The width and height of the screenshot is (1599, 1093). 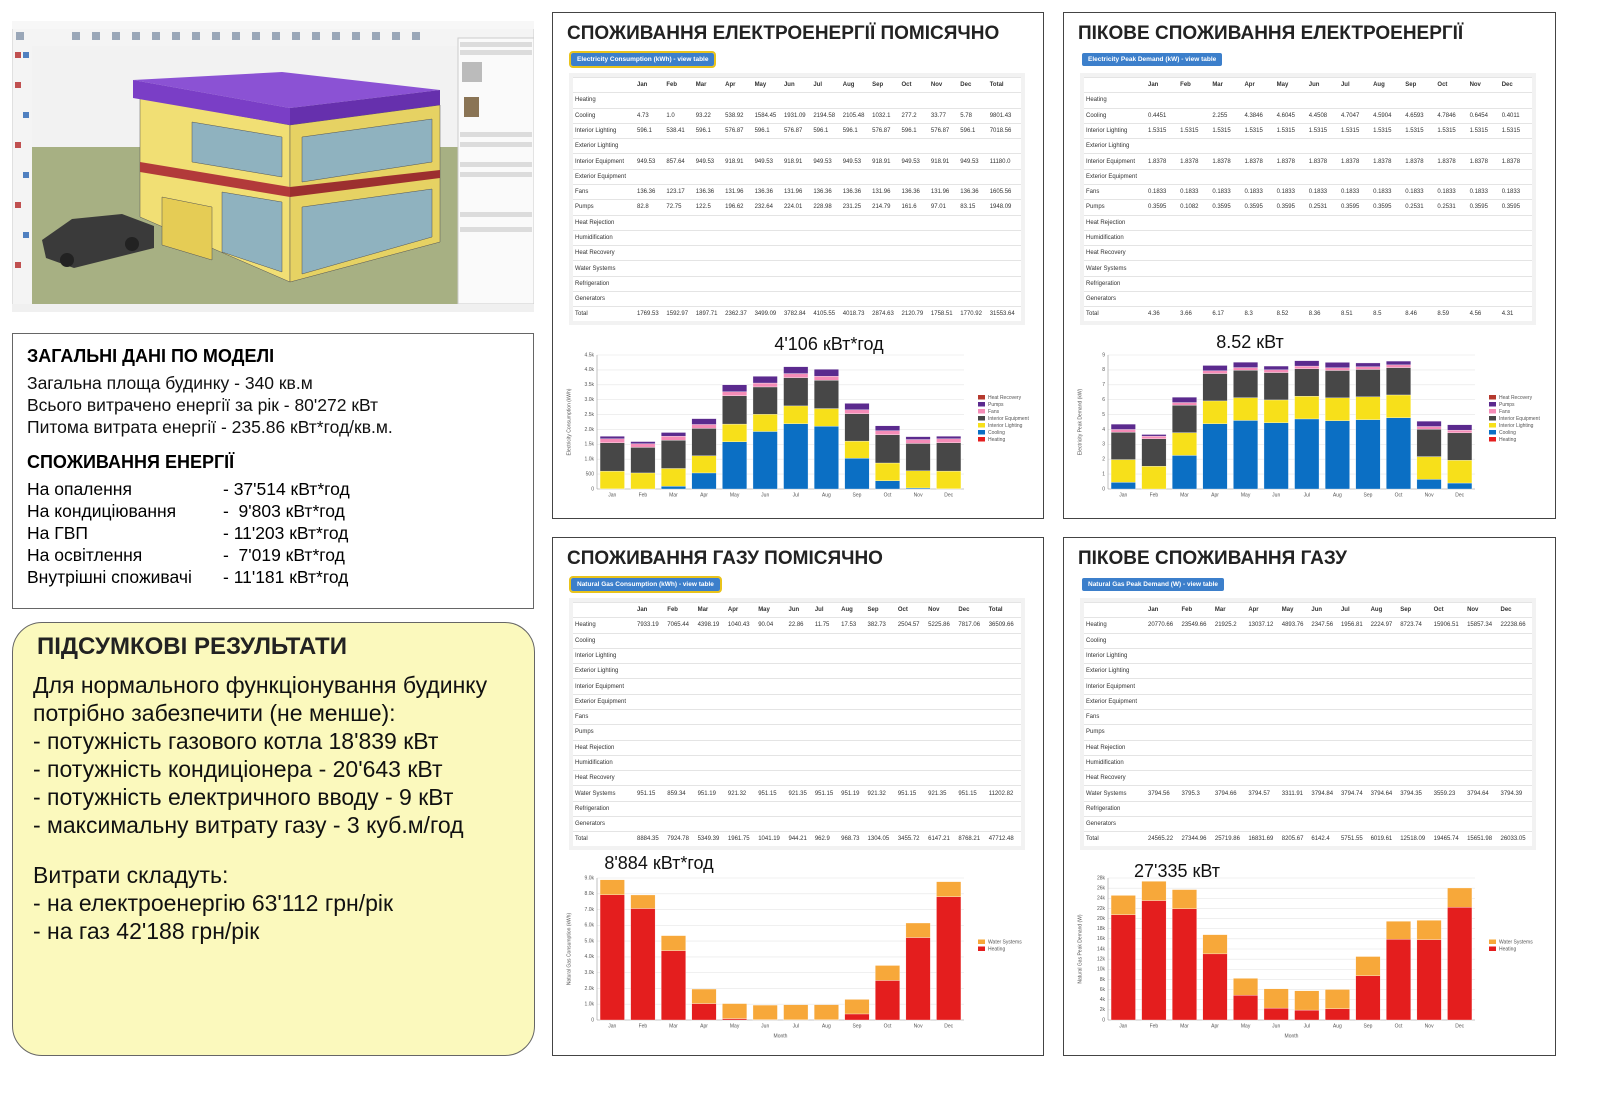 What do you see at coordinates (1115, 207) in the screenshot?
I see `row-label: Pumps` at bounding box center [1115, 207].